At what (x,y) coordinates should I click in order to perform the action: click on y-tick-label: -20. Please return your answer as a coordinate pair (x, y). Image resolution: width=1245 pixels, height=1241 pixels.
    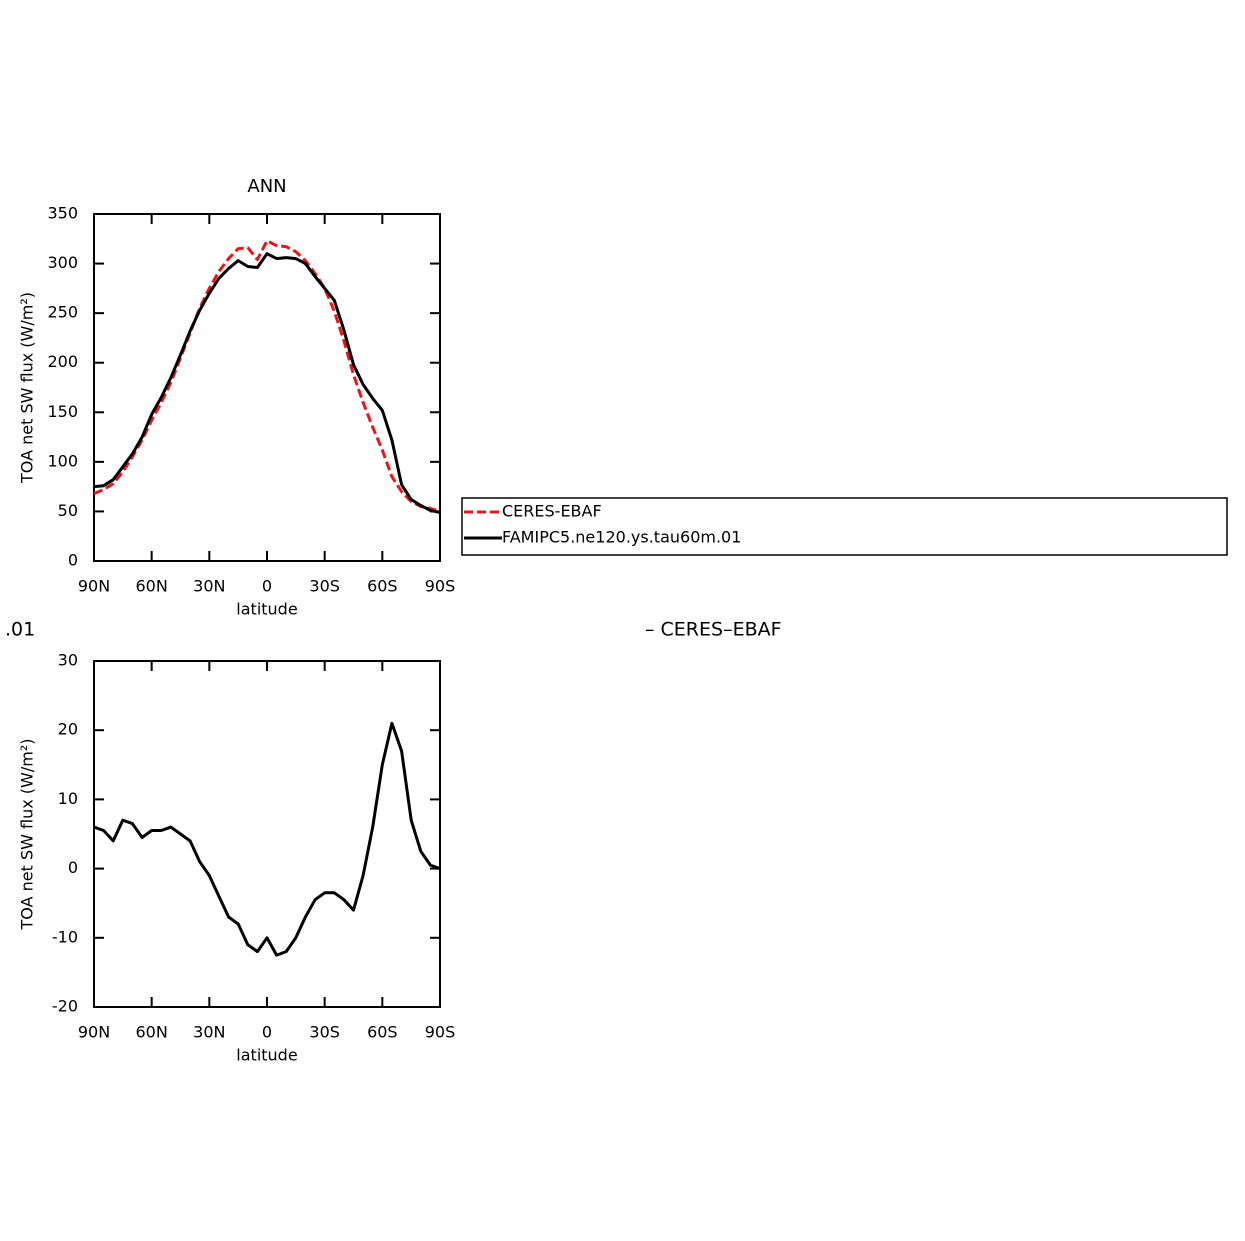
    Looking at the image, I should click on (65, 1006).